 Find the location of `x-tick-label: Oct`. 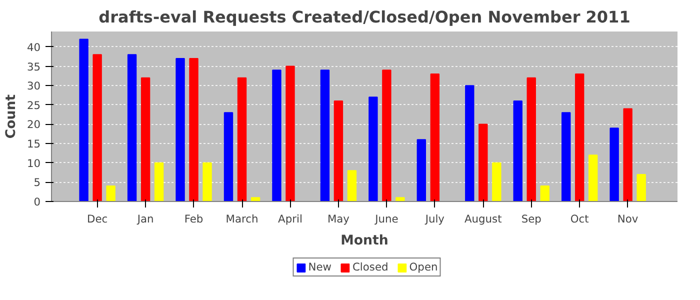

x-tick-label: Oct is located at coordinates (579, 219).